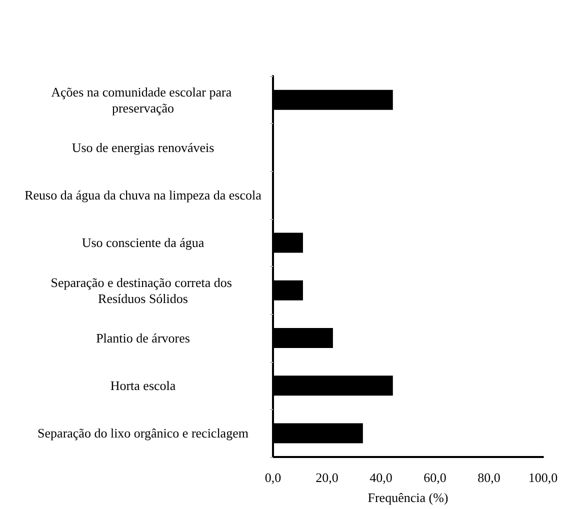  What do you see at coordinates (327, 477) in the screenshot?
I see `x-tick-label: 20,0` at bounding box center [327, 477].